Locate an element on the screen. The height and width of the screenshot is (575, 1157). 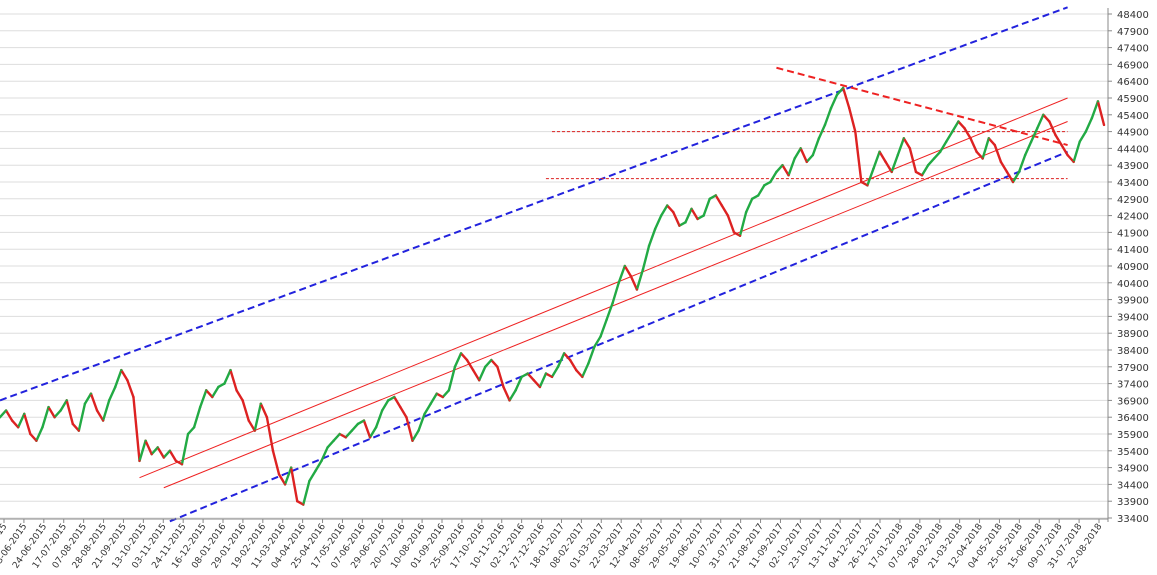
y-tick-label: 39900 is located at coordinates (1133, 301).